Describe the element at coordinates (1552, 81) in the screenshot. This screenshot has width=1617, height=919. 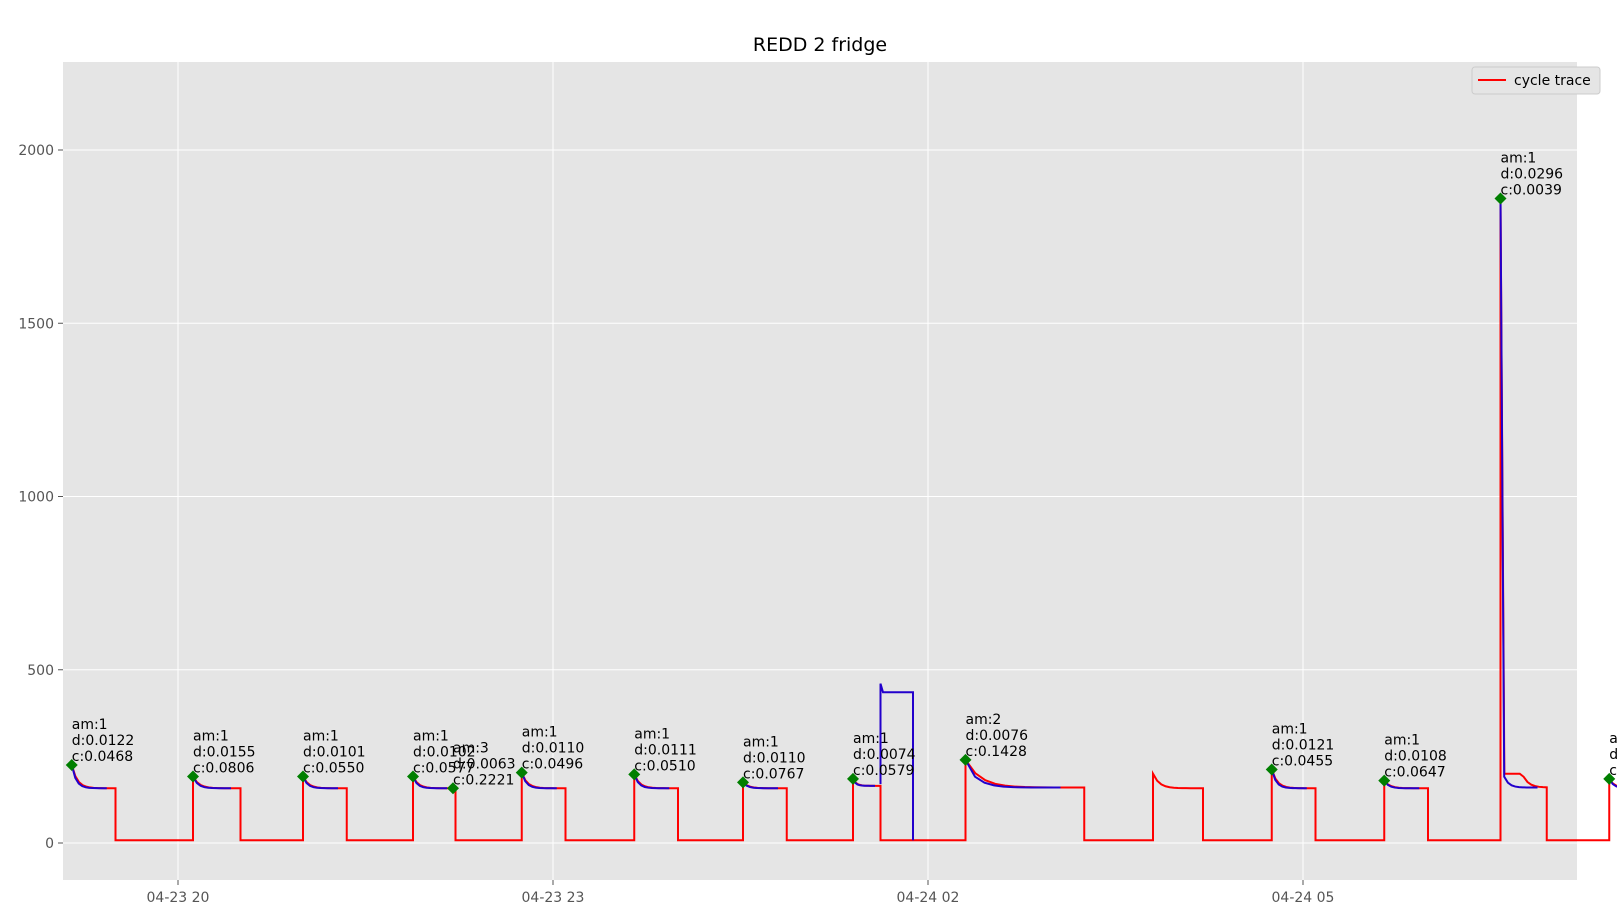
I see `legend-label: cycle trace` at that location.